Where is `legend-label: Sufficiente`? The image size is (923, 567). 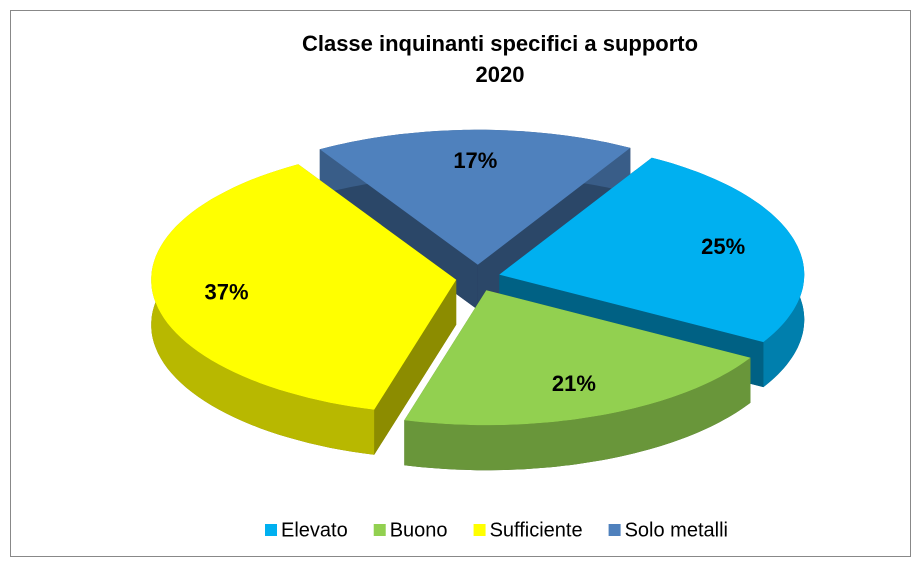
legend-label: Sufficiente is located at coordinates (536, 530).